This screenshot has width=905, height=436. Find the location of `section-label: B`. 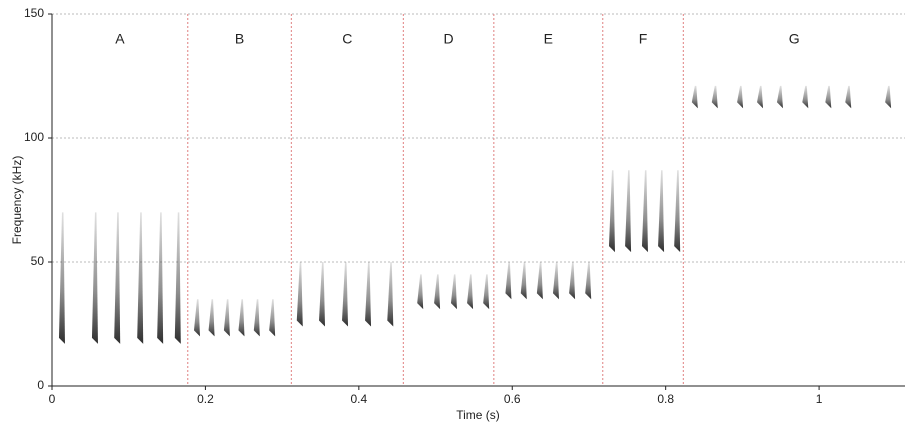

section-label: B is located at coordinates (239, 39).